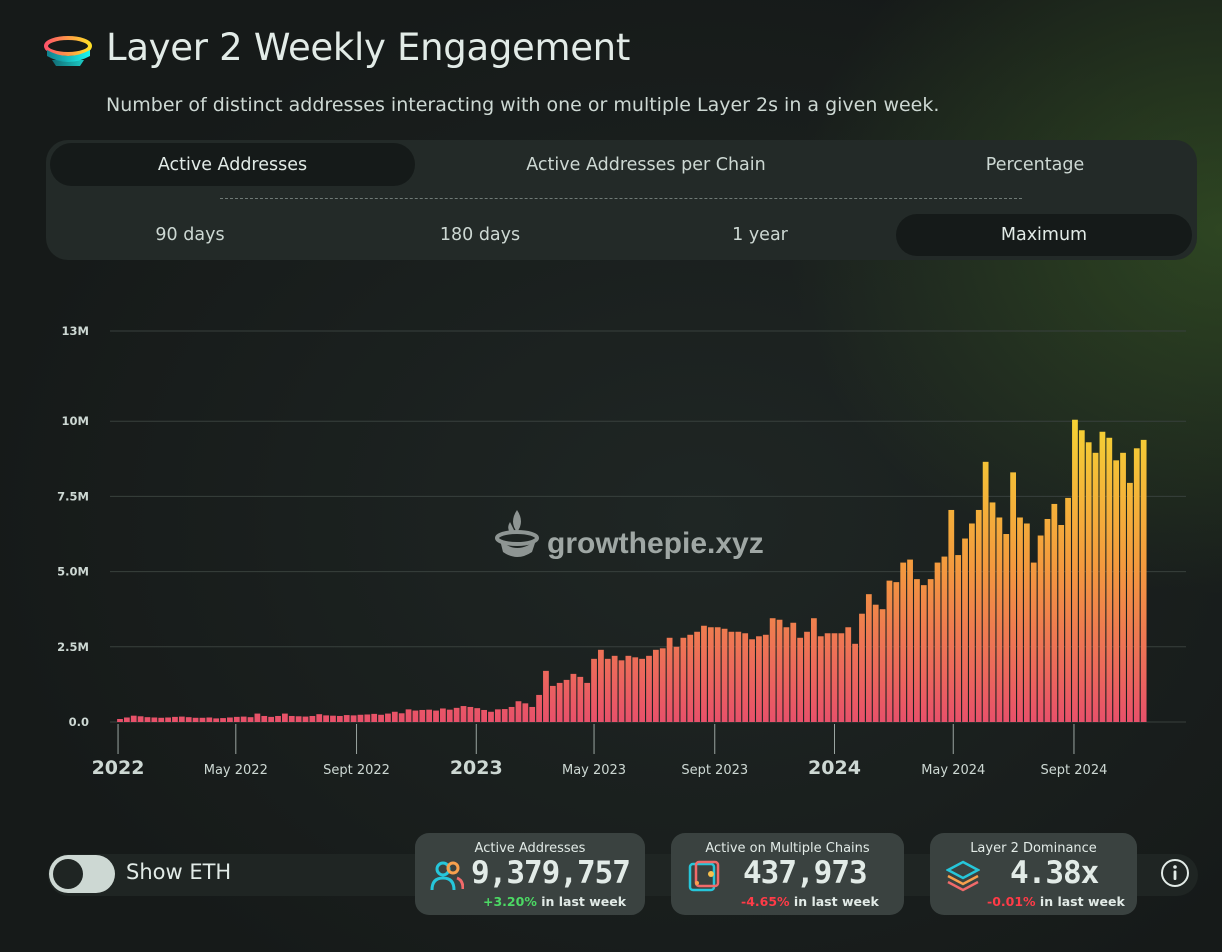 This screenshot has height=952, width=1222. Describe the element at coordinates (621, 198) in the screenshot. I see `tabs-divider` at that location.